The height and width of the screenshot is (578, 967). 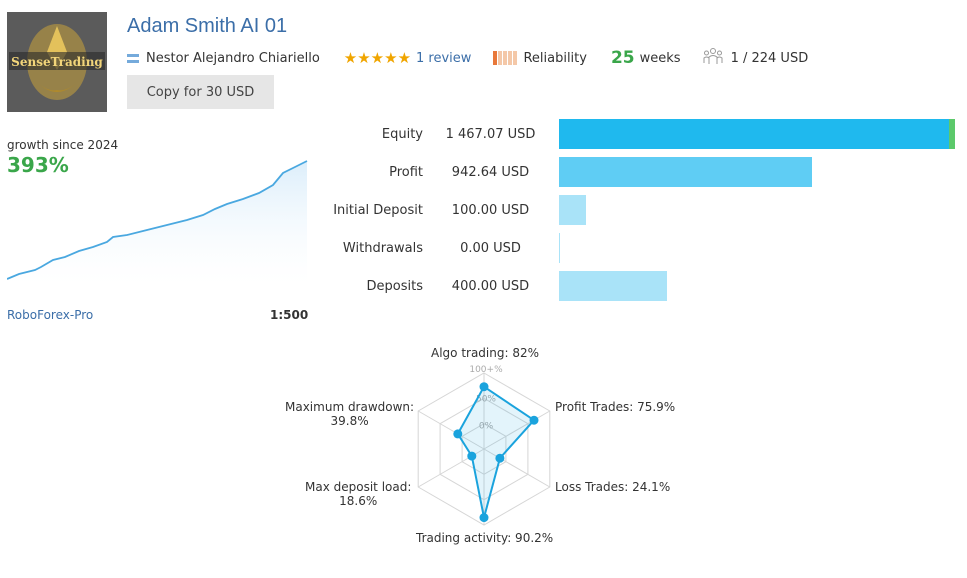 I want to click on weeks-value: 25, so click(x=622, y=58).